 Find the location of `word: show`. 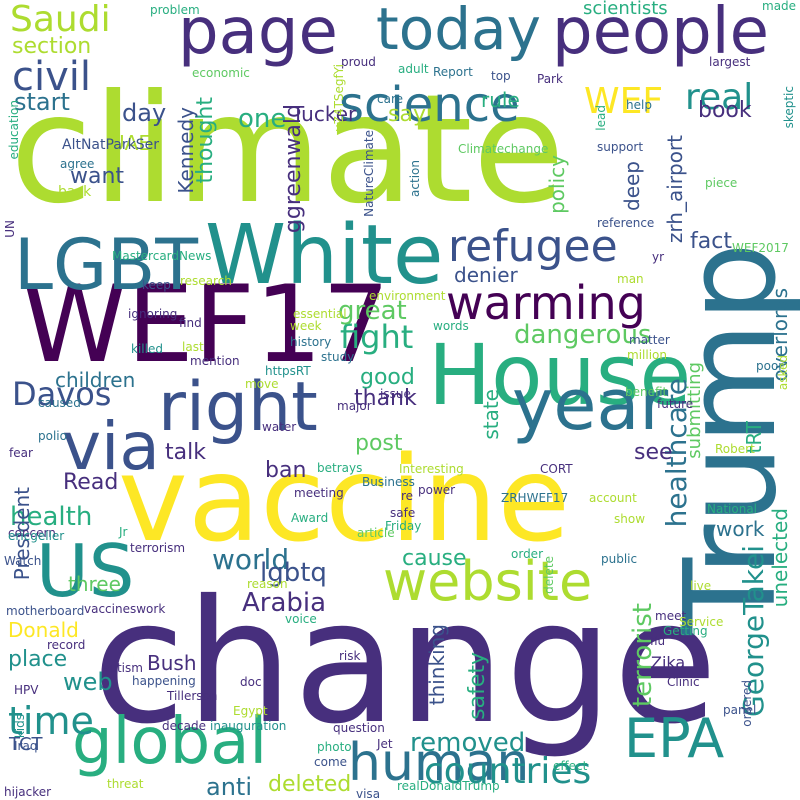

word: show is located at coordinates (630, 519).